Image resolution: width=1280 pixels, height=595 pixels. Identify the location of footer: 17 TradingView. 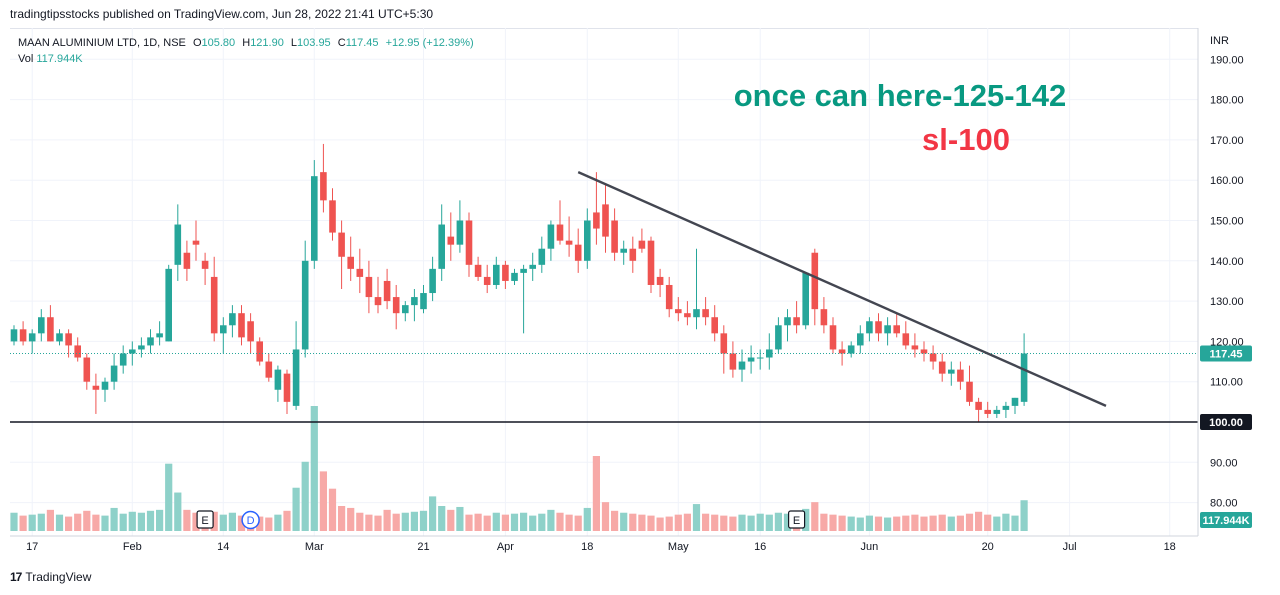
(50, 577).